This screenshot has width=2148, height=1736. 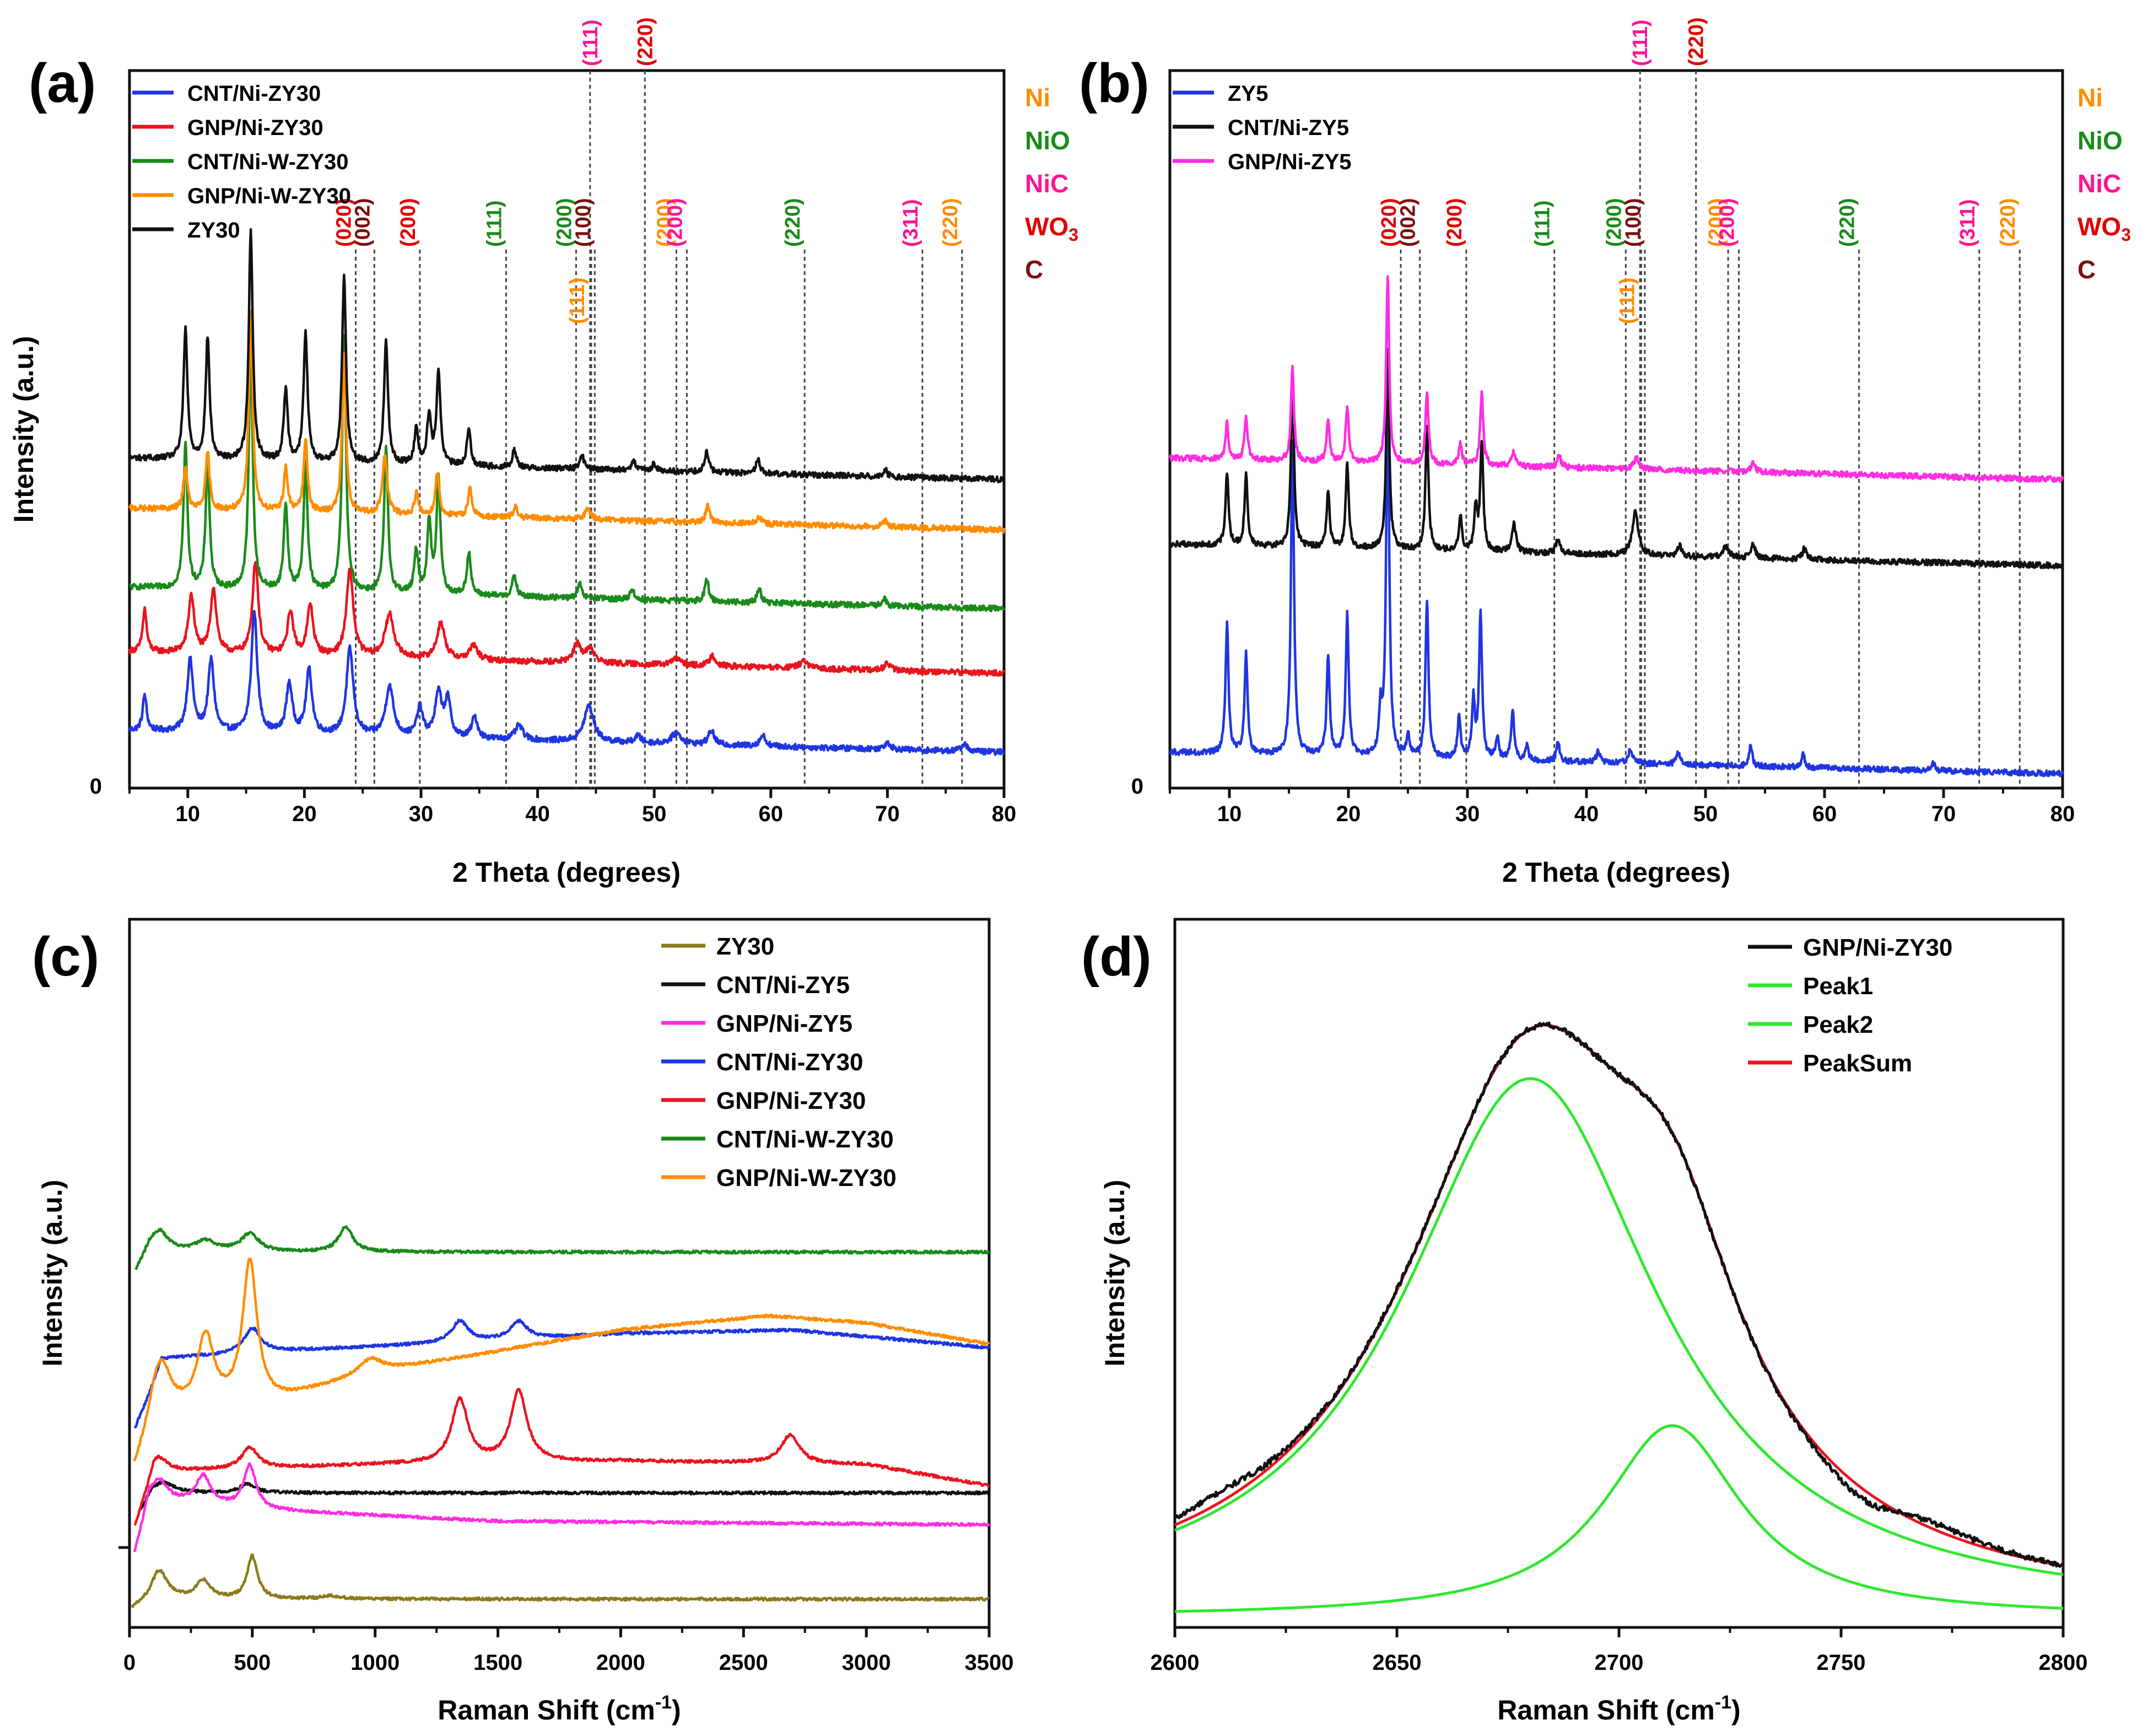 I want to click on x-axis-label-text: Raman Shift (cm, so click(x=1606, y=1710).